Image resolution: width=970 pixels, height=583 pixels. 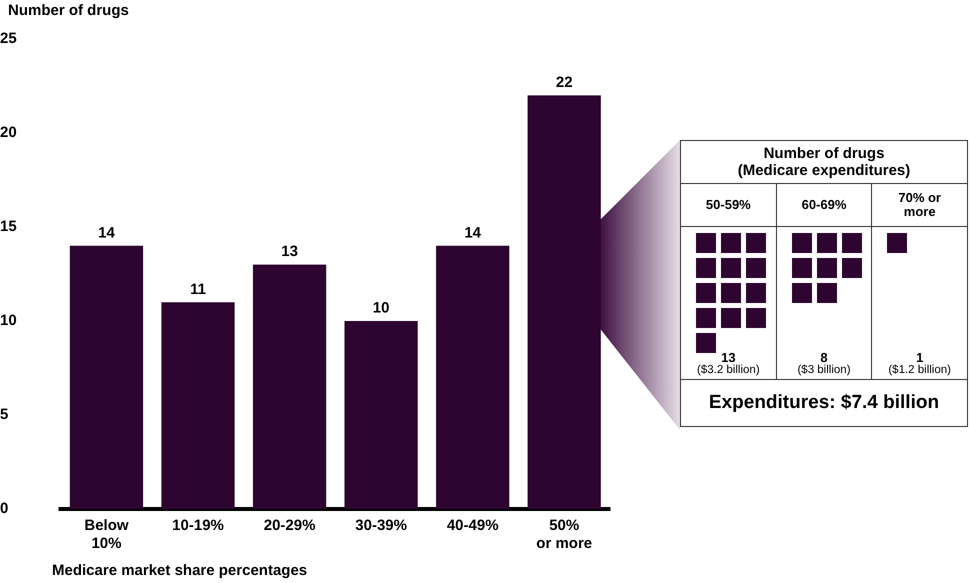 What do you see at coordinates (728, 205) in the screenshot?
I see `category-label: 50-59%` at bounding box center [728, 205].